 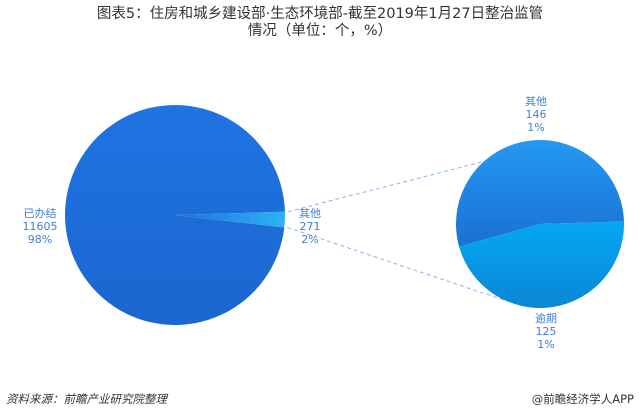 I want to click on label-other-sub: 其他 146 1%, so click(x=536, y=114).